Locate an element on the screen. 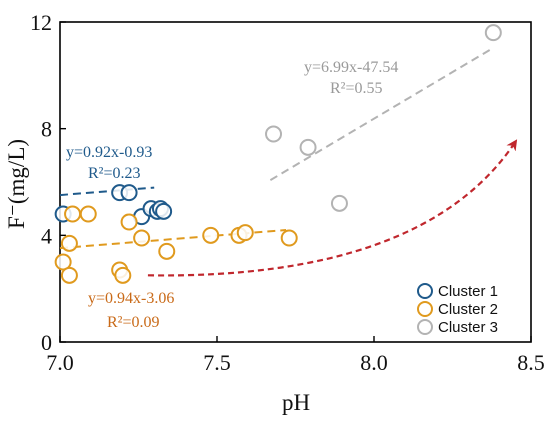 The image size is (550, 422). y-tick-label: 12 is located at coordinates (41, 22).